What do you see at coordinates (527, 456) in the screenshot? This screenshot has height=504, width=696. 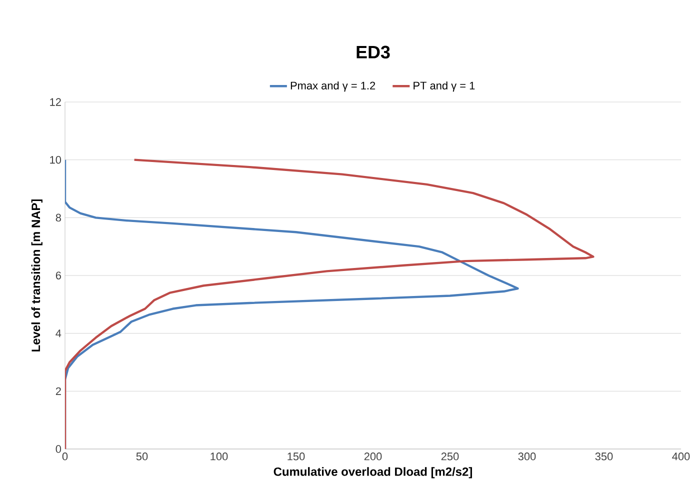 I see `x-tick-label: 300` at bounding box center [527, 456].